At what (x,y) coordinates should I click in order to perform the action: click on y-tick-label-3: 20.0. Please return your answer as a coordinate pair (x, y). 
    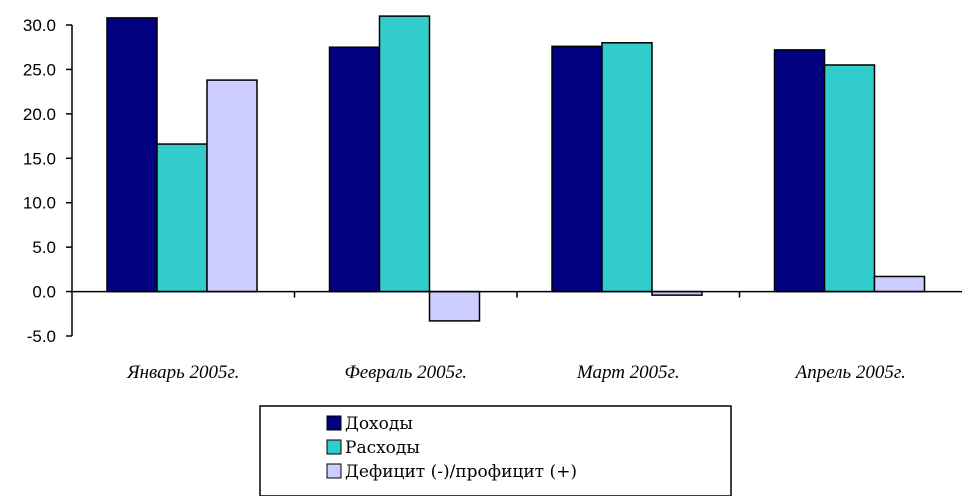
    Looking at the image, I should click on (39, 114).